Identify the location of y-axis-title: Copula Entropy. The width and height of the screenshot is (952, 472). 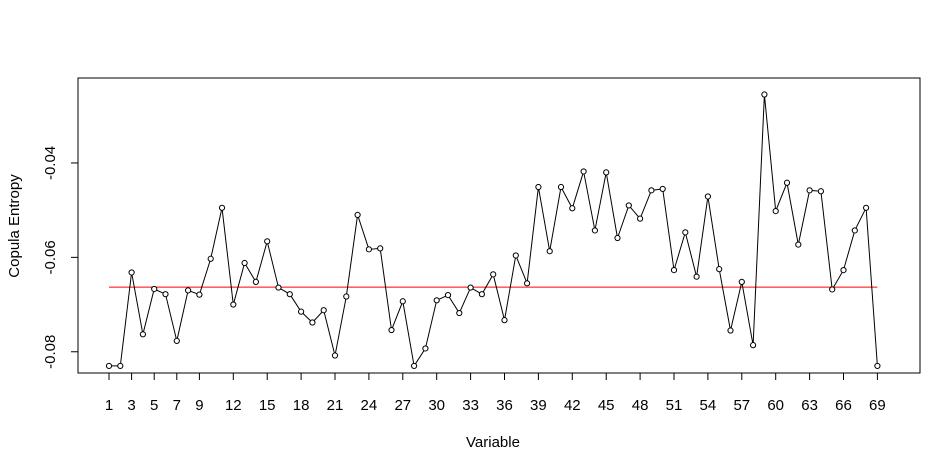
(14, 226).